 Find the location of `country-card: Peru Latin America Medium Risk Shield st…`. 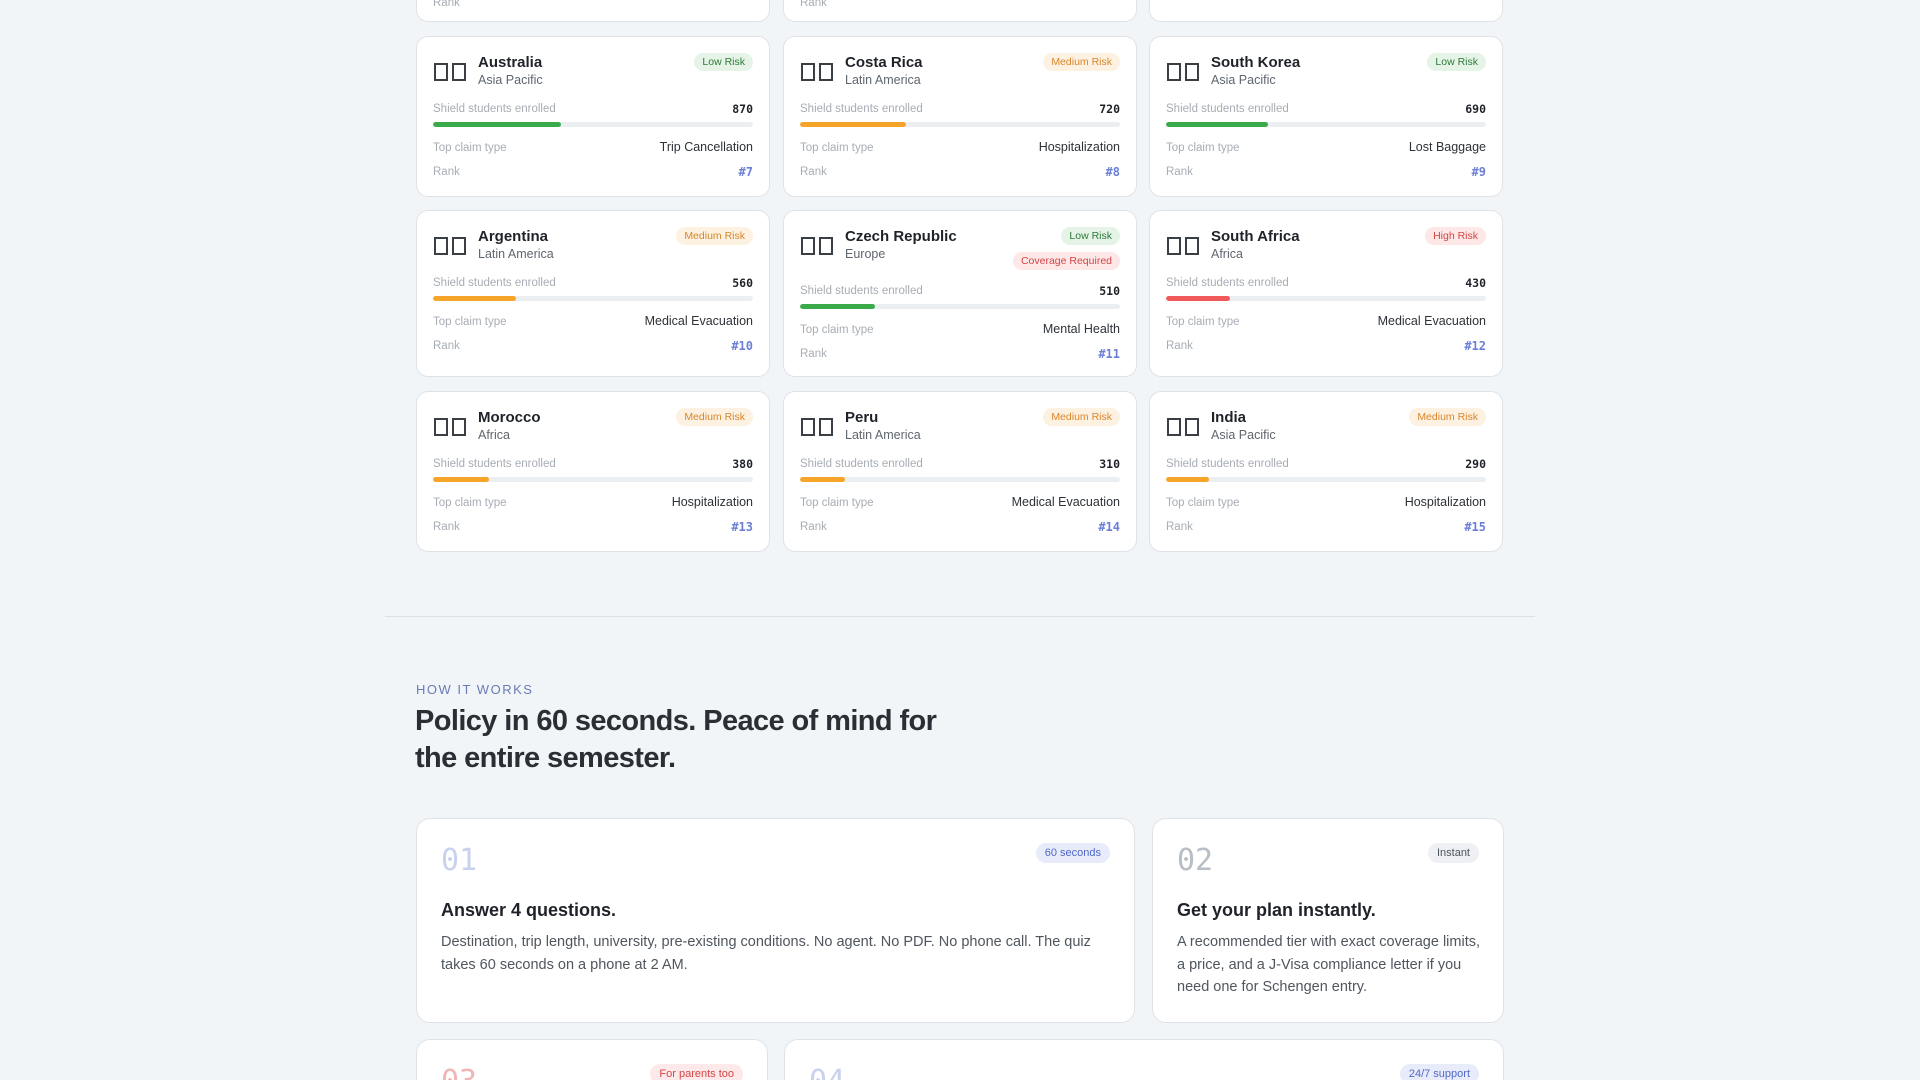

country-card: Peru Latin America Medium Risk Shield st… is located at coordinates (960, 471).